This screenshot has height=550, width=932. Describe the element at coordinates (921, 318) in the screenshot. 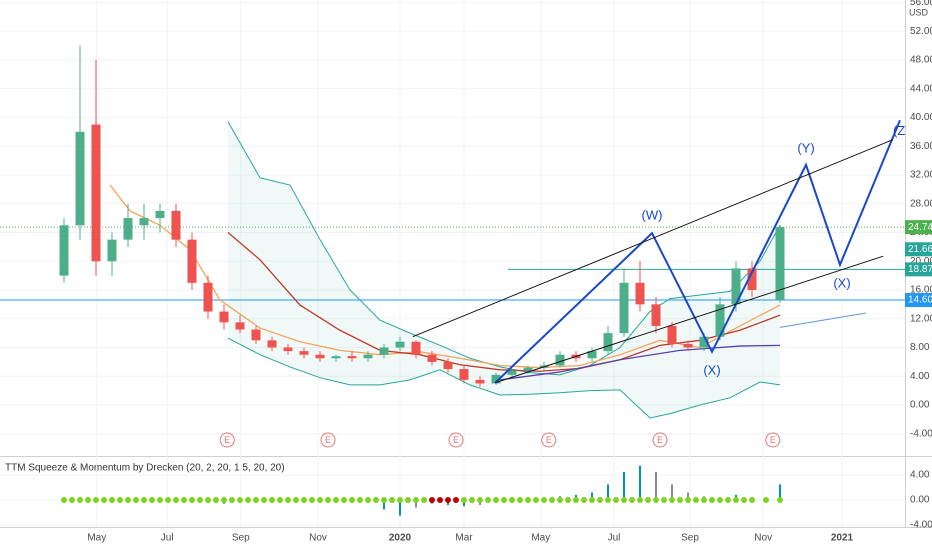

I see `y-tick-label: 12.00` at that location.